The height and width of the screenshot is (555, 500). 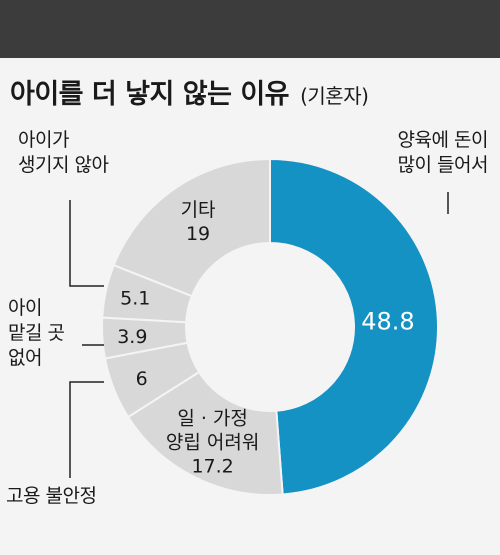 What do you see at coordinates (212, 442) in the screenshot?
I see `slice-label-work-family-1: 양립 어려워` at bounding box center [212, 442].